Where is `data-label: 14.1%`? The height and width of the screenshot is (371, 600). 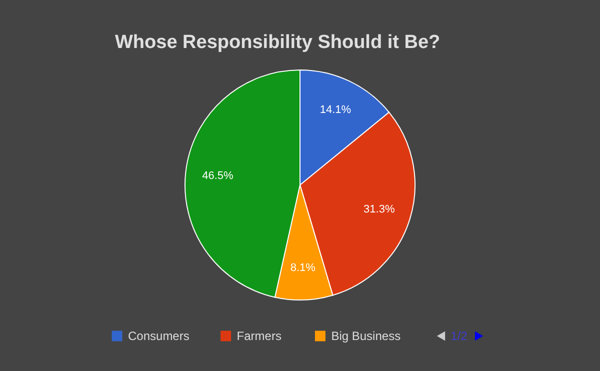 data-label: 14.1% is located at coordinates (336, 110).